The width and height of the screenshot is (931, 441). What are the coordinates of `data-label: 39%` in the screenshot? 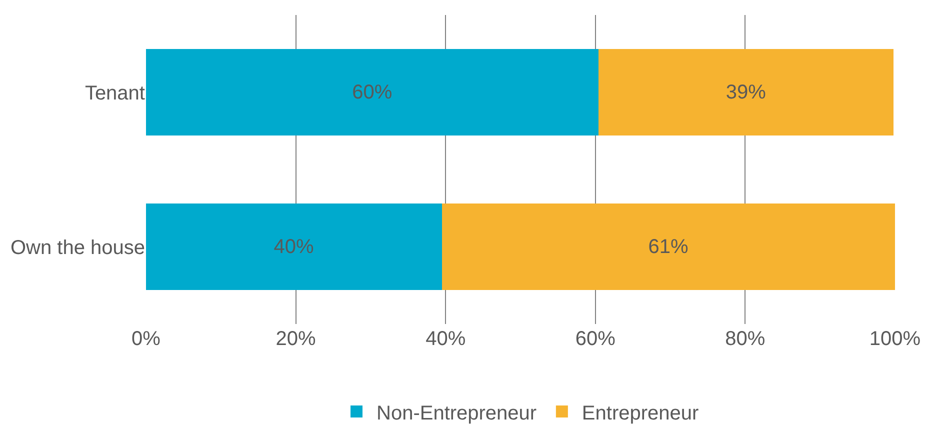 It's located at (746, 92).